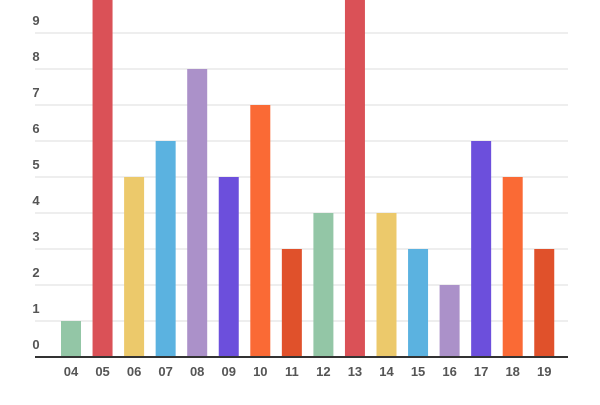 The image size is (600, 405). I want to click on x-tick-label: 07, so click(165, 371).